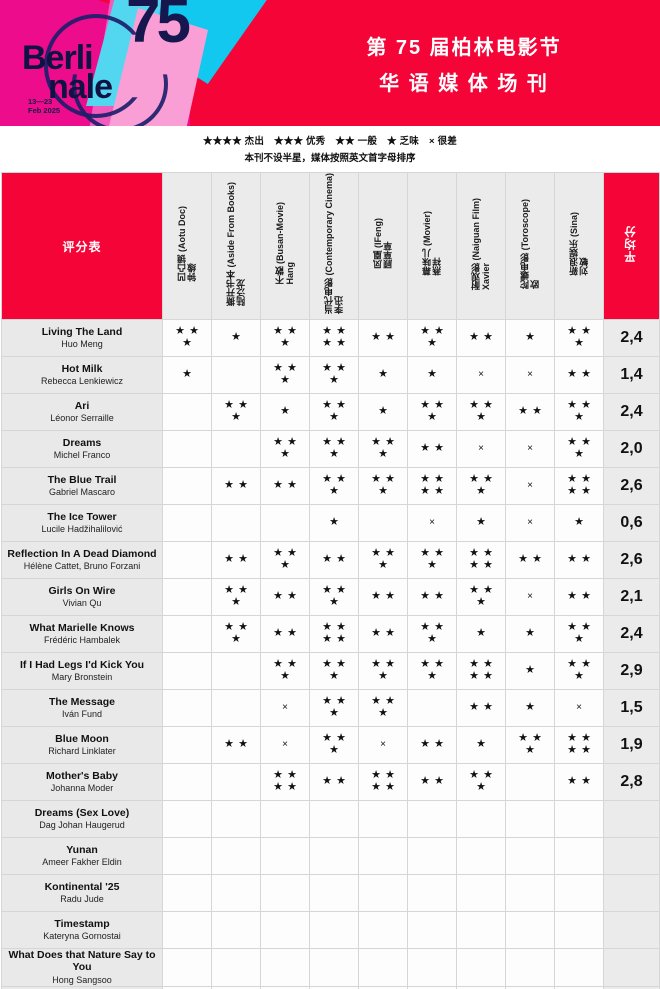 This screenshot has height=989, width=660. What do you see at coordinates (330, 158) in the screenshot?
I see `legend-note: 本刊不设半星，媒体按照英文首字母排序` at bounding box center [330, 158].